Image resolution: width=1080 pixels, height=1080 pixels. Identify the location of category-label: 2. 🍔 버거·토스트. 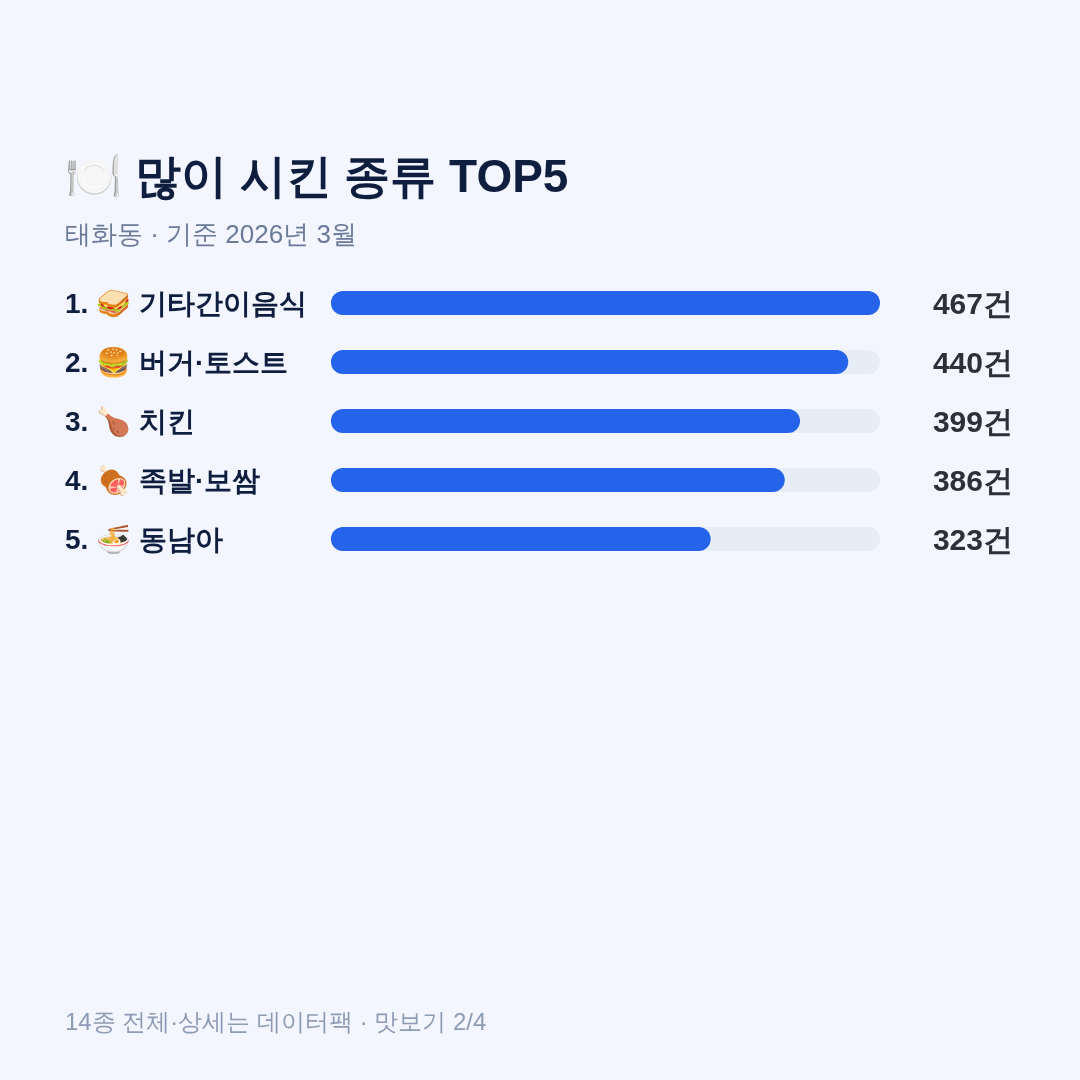
(177, 362).